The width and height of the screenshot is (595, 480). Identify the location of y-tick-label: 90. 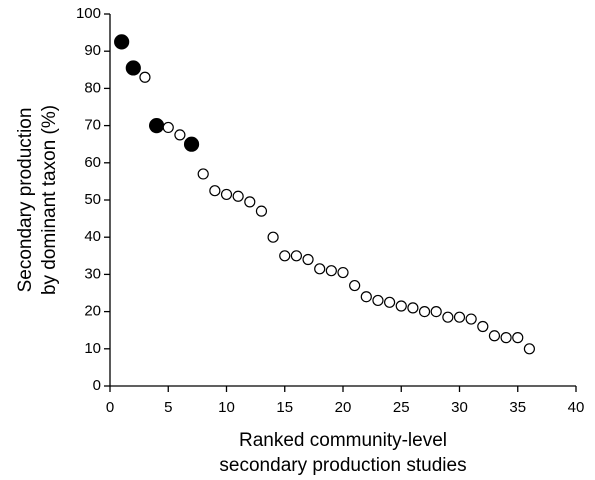
(92, 50).